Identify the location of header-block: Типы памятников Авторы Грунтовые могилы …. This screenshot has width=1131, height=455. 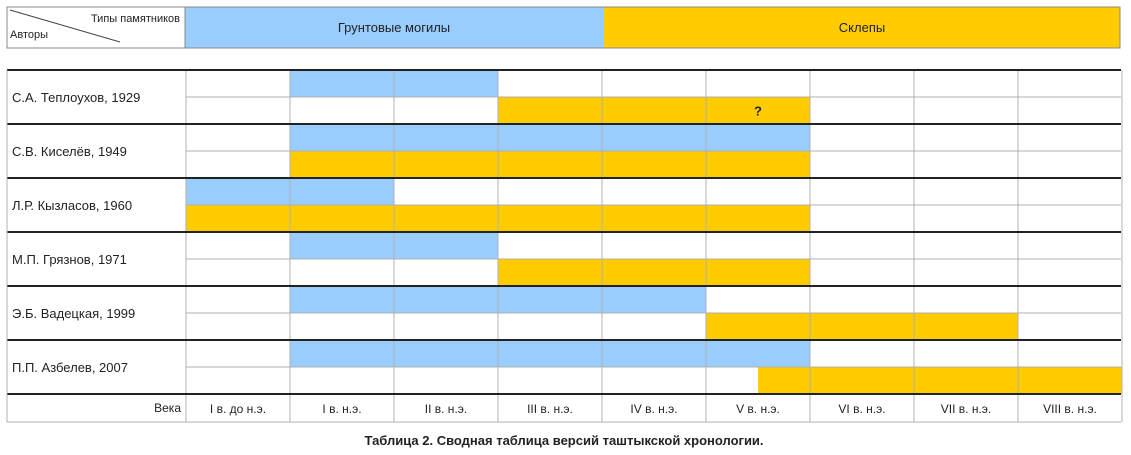
(563, 27).